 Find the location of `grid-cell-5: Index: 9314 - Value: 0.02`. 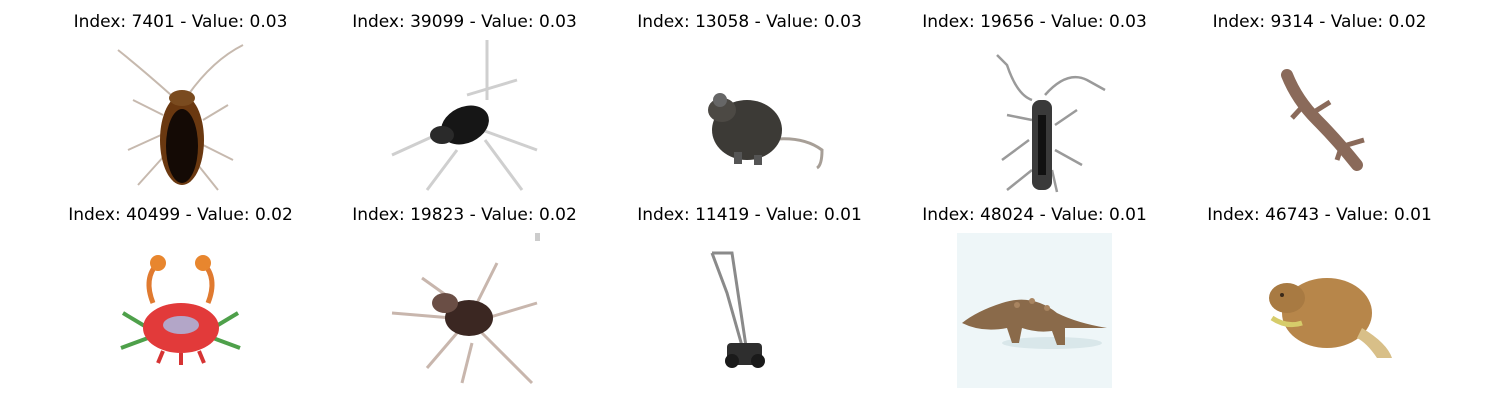

grid-cell-5: Index: 9314 - Value: 0.02 is located at coordinates (1319, 107).